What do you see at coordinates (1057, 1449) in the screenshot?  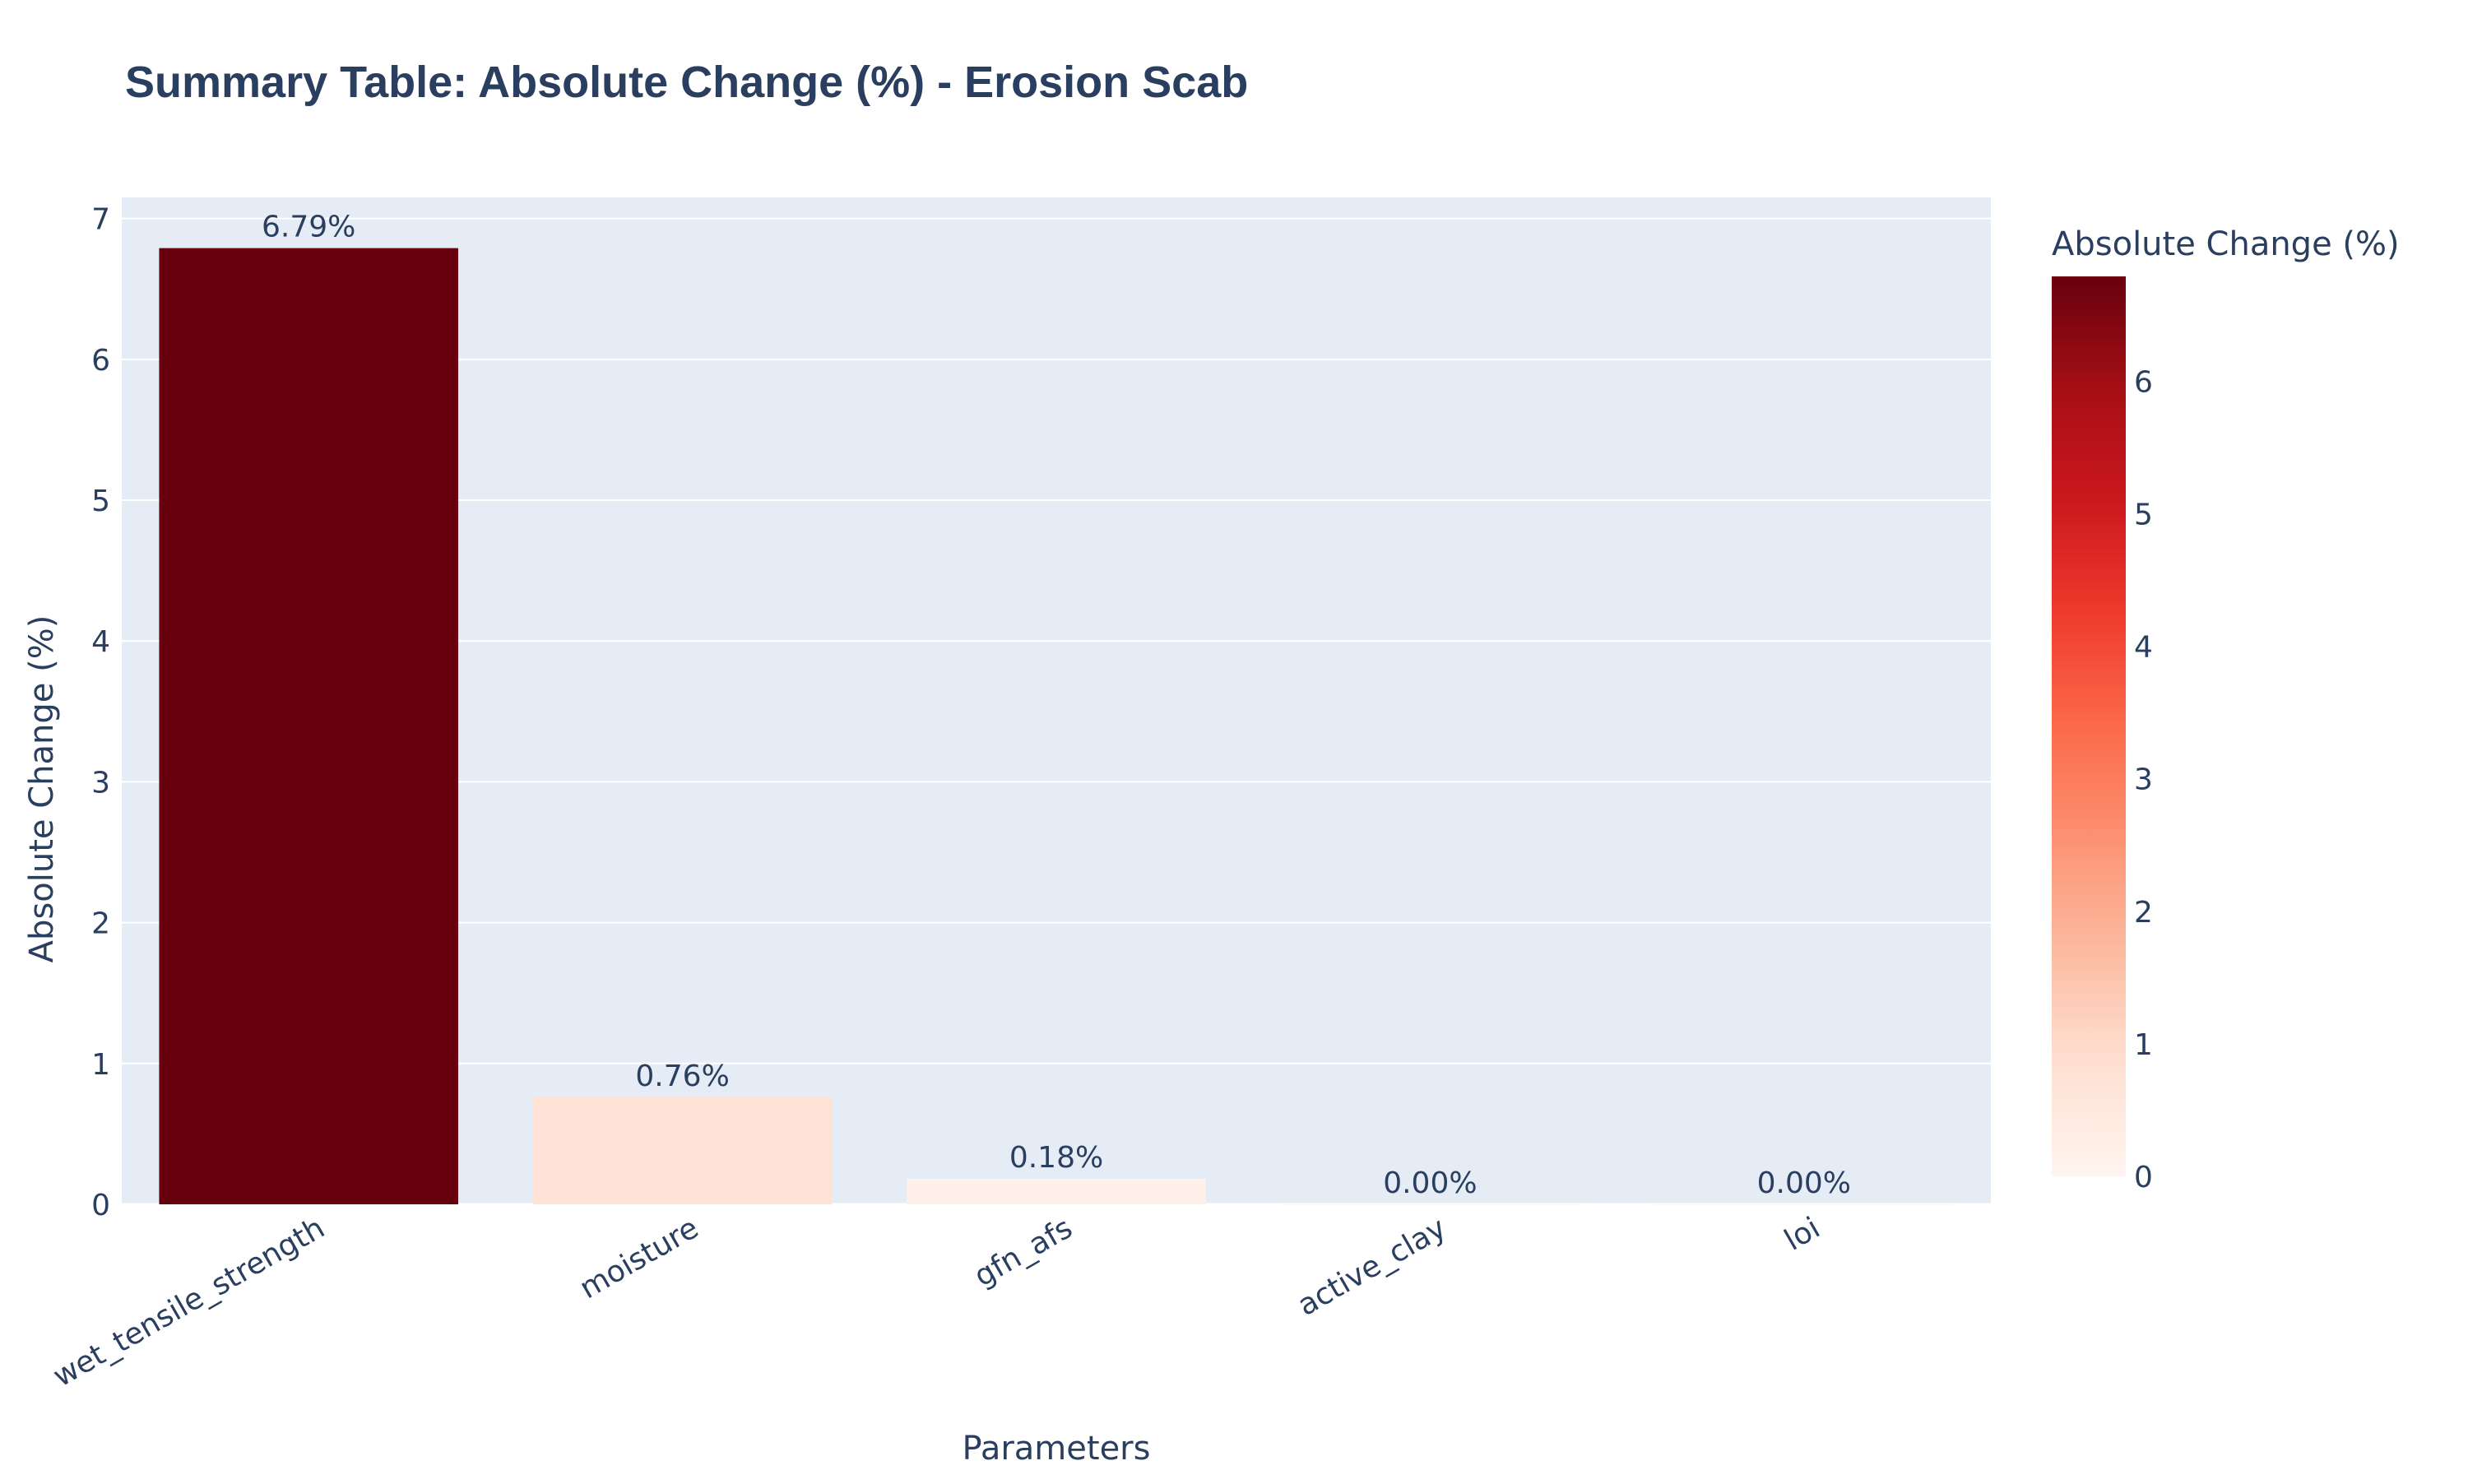 I see `x-axis-title: Parameters` at bounding box center [1057, 1449].